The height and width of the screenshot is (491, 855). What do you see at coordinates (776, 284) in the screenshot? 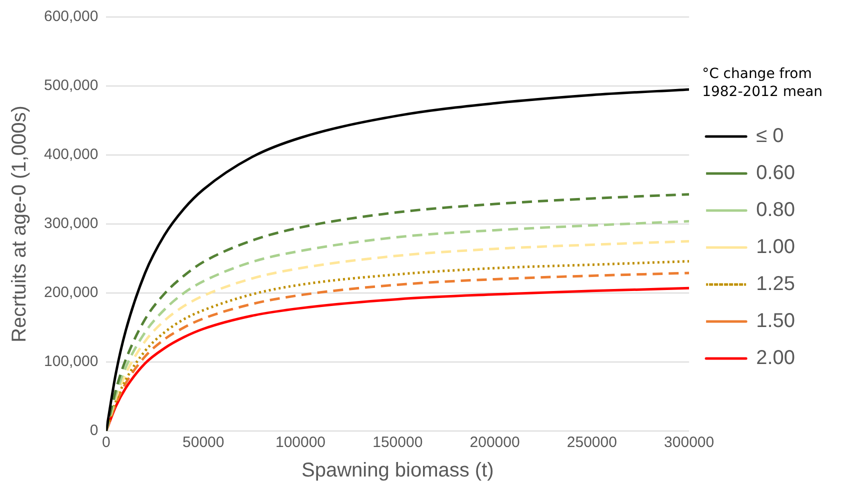
I see `legend-label: 1.25` at bounding box center [776, 284].